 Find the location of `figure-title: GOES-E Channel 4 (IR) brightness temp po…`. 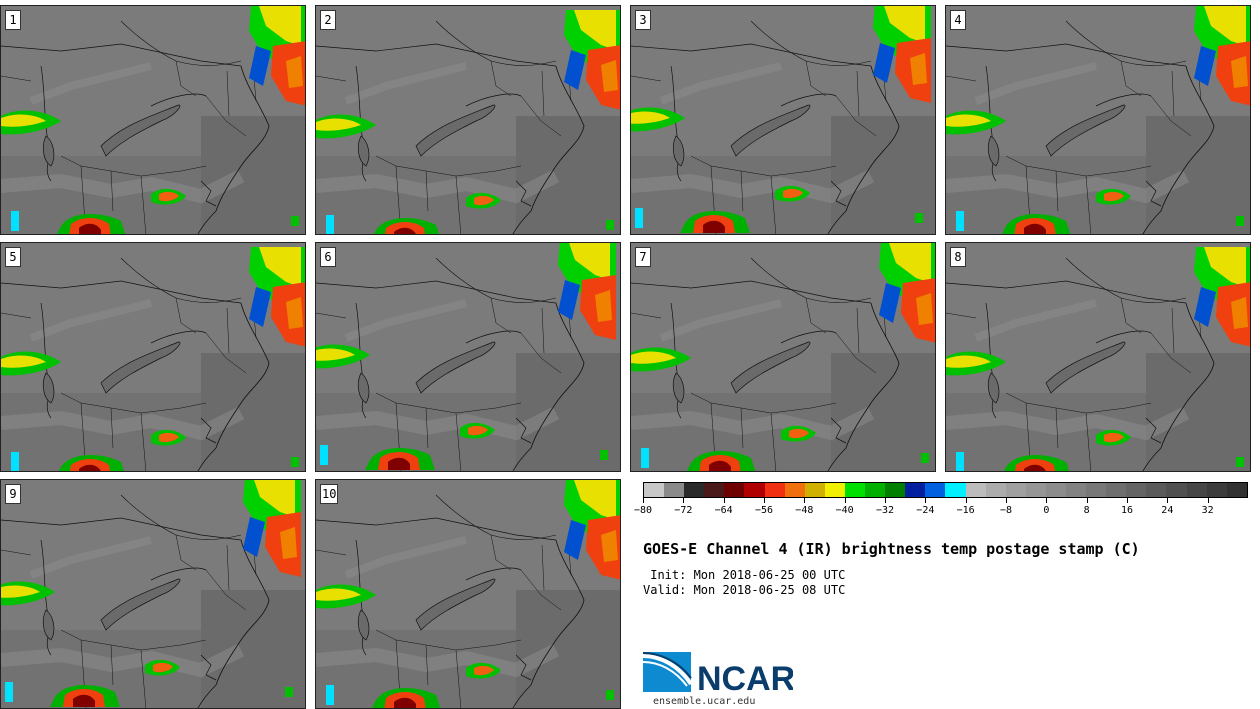

figure-title: GOES-E Channel 4 (IR) brightness temp po… is located at coordinates (891, 549).